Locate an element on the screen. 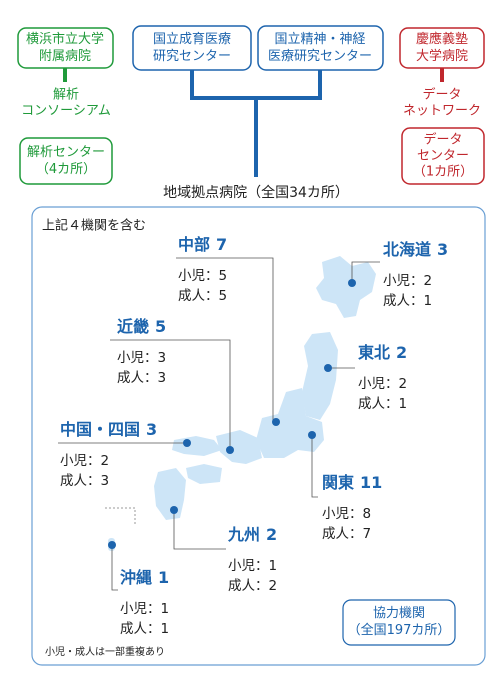 This screenshot has width=500, height=680. map-note: 上記４機関を含む is located at coordinates (94, 226).